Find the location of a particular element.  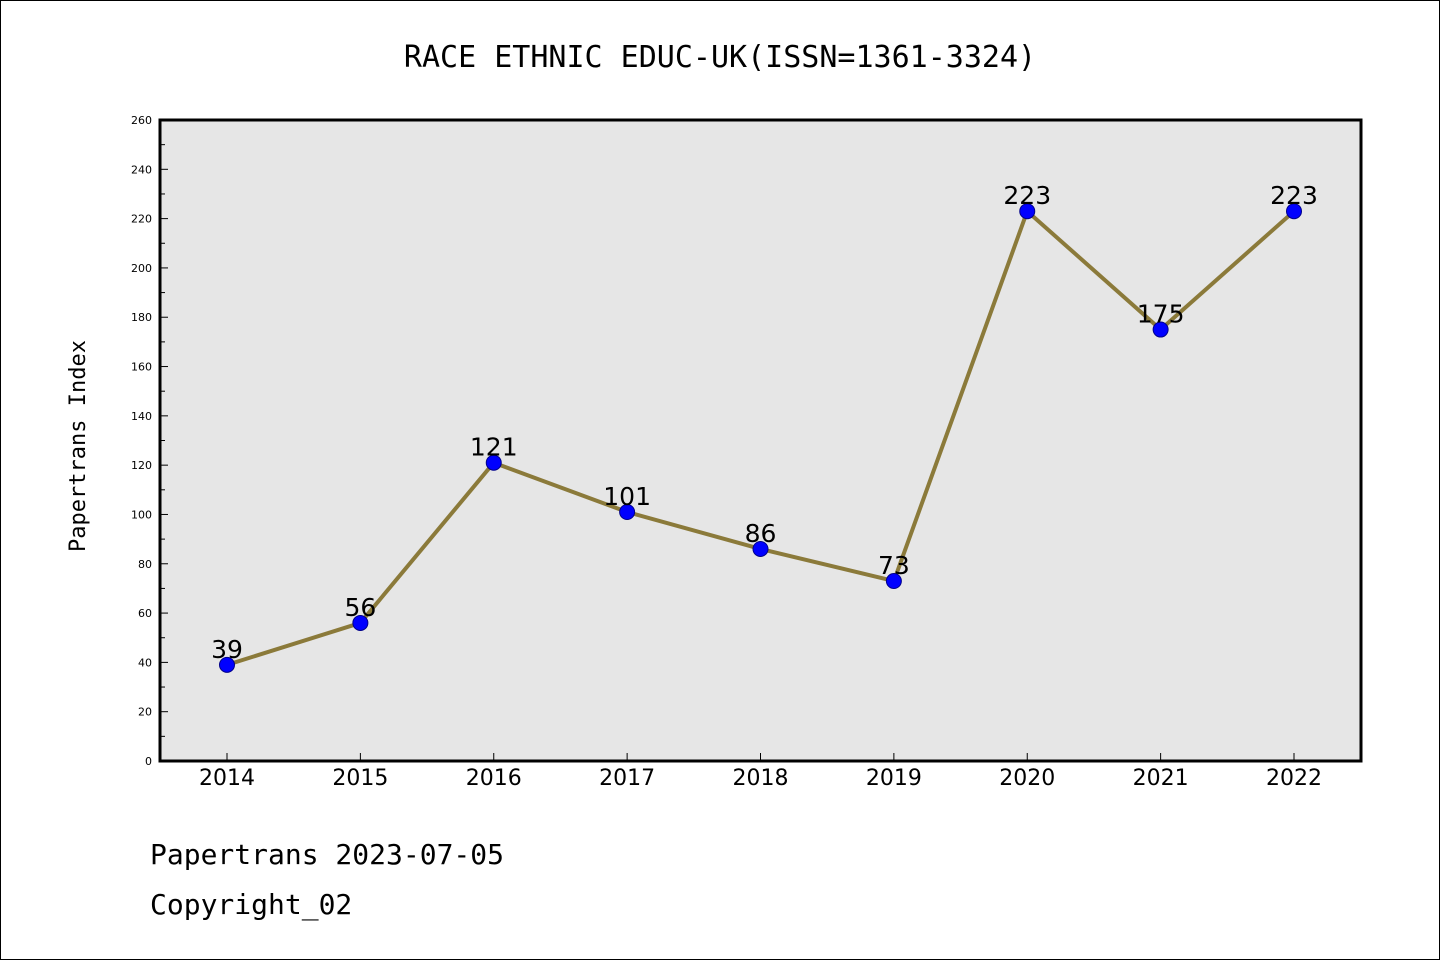

y-tick-label: 200 is located at coordinates (141, 268).